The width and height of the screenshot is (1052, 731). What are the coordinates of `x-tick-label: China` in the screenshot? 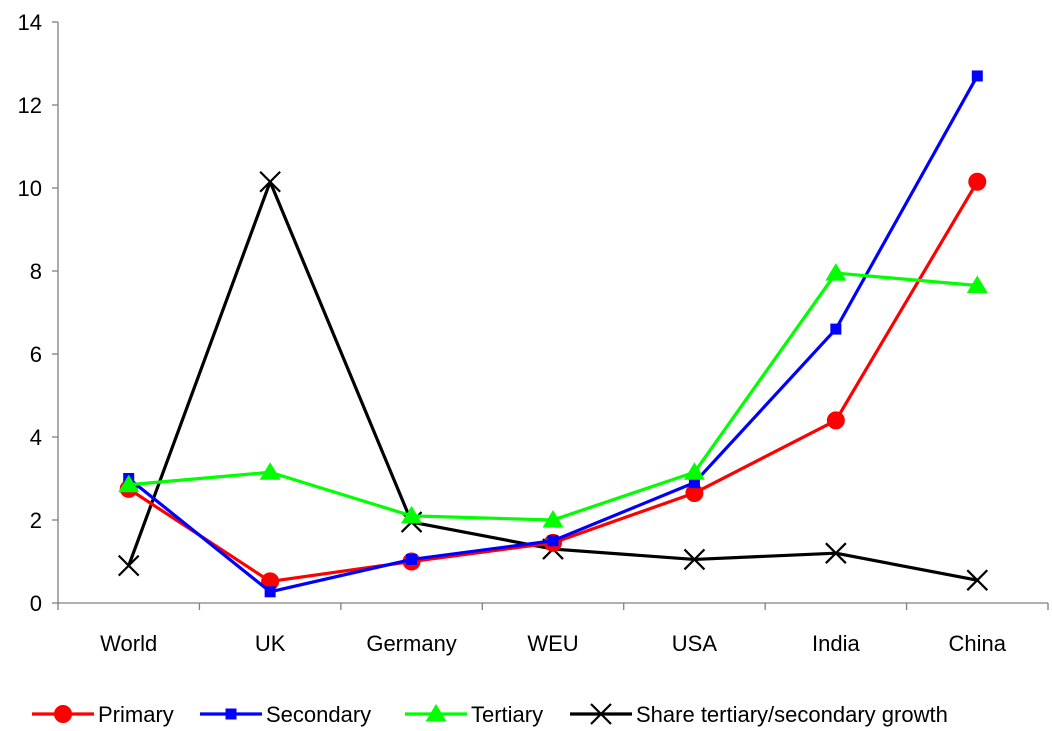 It's located at (978, 643).